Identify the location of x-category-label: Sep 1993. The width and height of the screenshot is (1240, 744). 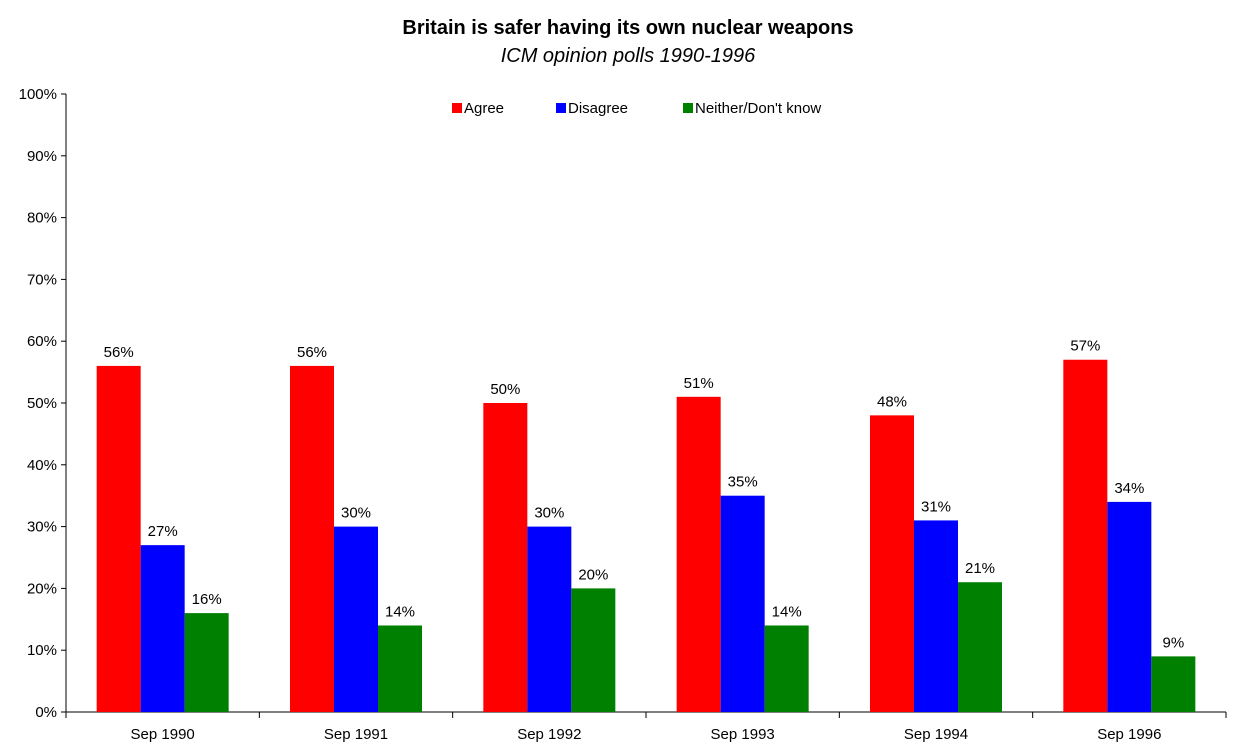
(743, 734).